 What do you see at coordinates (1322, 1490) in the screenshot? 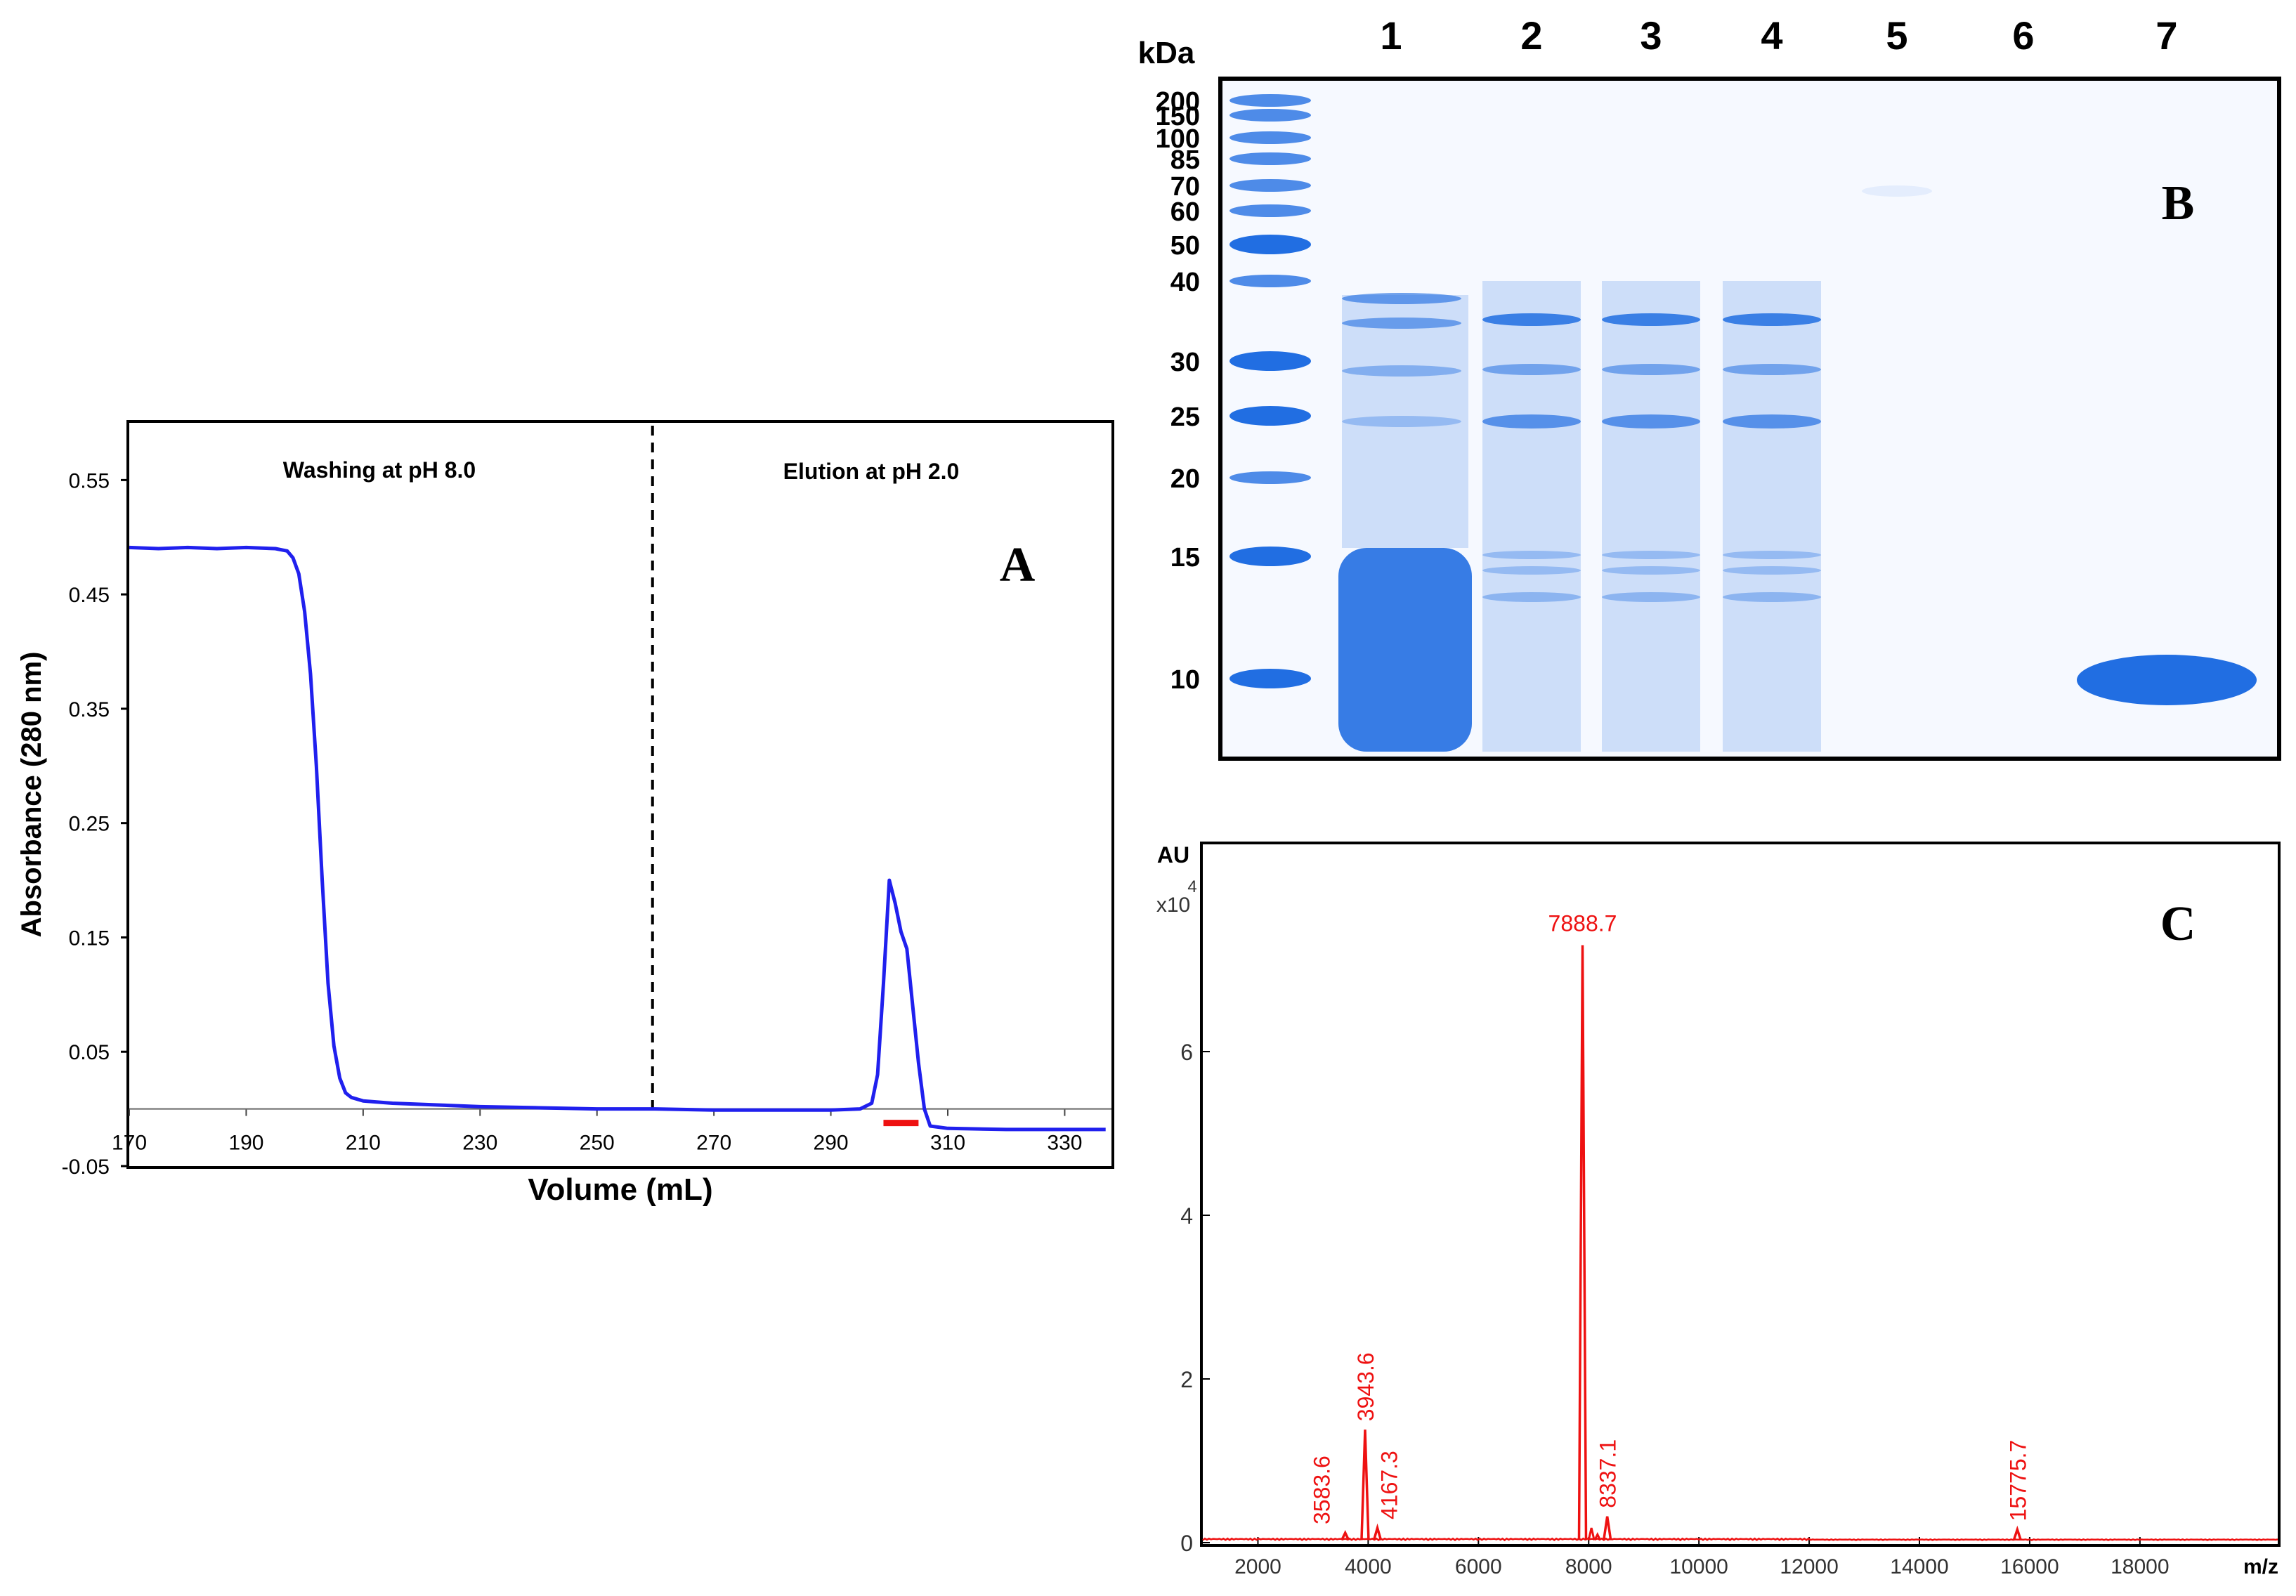
I see `peak-label-3583.6: 3583.6` at bounding box center [1322, 1490].